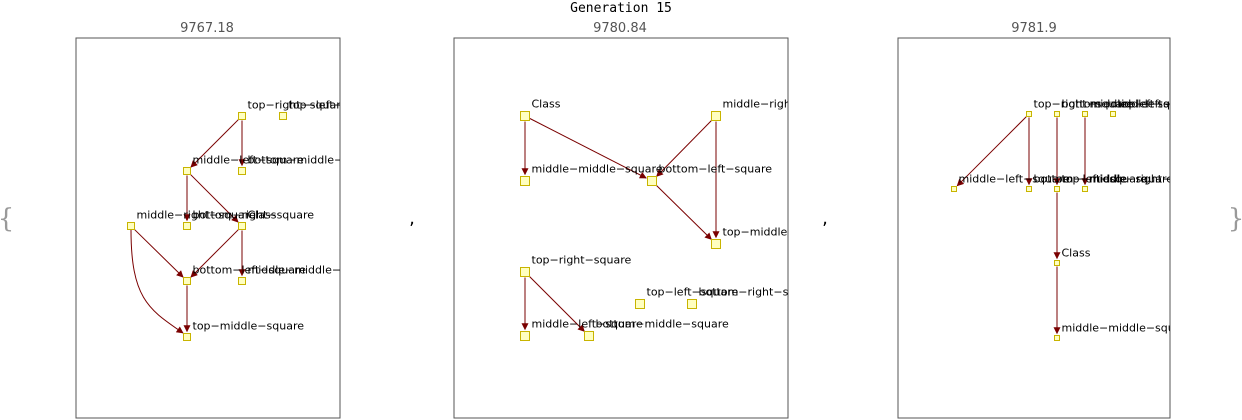 The image size is (1242, 420). What do you see at coordinates (158, 253) in the screenshot?
I see `edge-a5-a8` at bounding box center [158, 253].